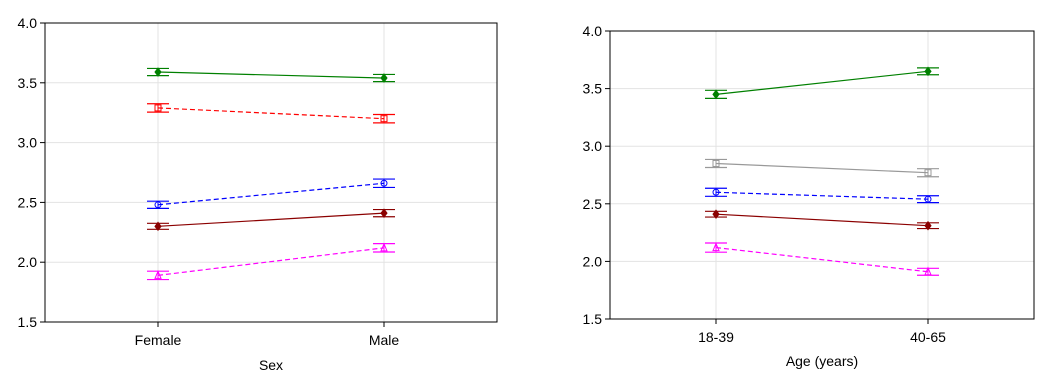 The width and height of the screenshot is (1038, 374). I want to click on x-tick-label: Male, so click(384, 340).